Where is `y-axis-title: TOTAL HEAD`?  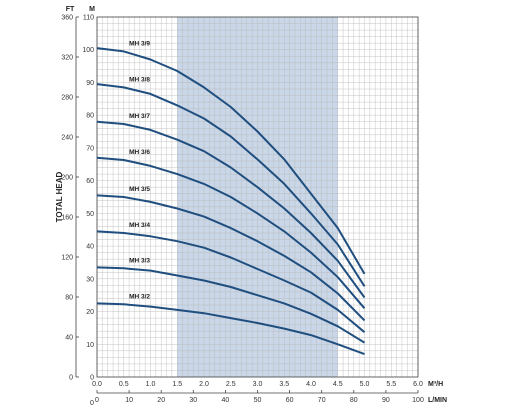 y-axis-title: TOTAL HEAD is located at coordinates (59, 196).